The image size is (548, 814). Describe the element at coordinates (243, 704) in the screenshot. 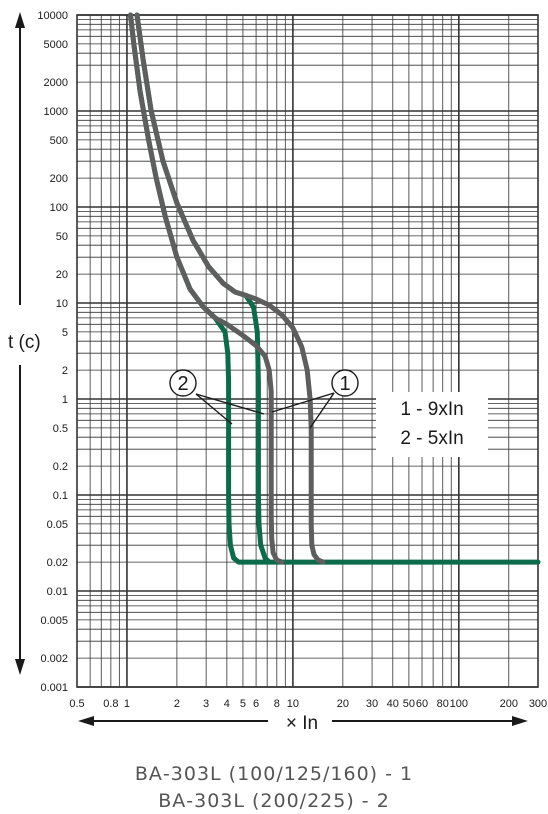

I see `x-tick-label: 5` at that location.